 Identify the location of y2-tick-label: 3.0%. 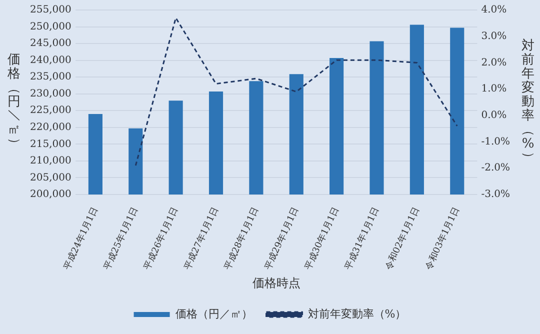
(494, 36).